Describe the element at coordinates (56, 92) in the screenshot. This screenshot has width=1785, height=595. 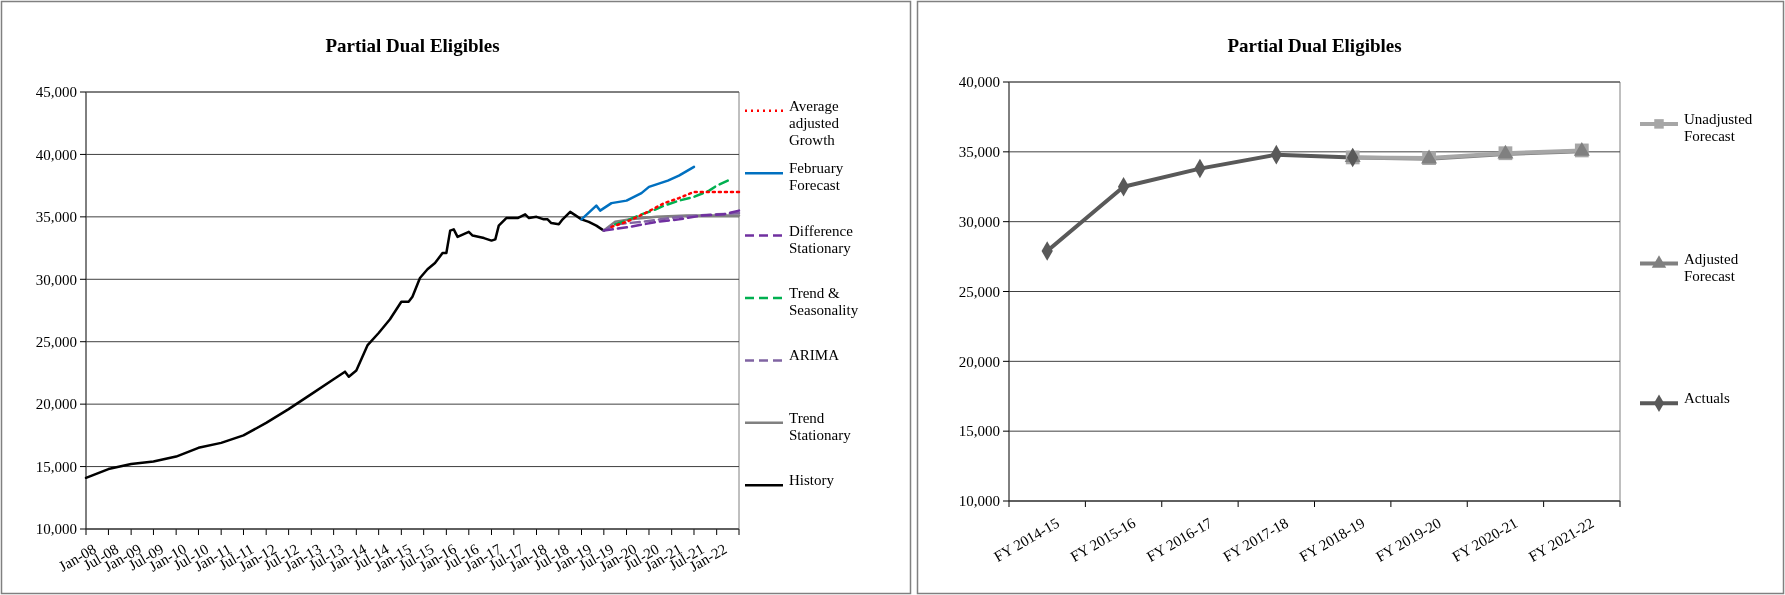
I see `y-tick-label: 45,000` at that location.